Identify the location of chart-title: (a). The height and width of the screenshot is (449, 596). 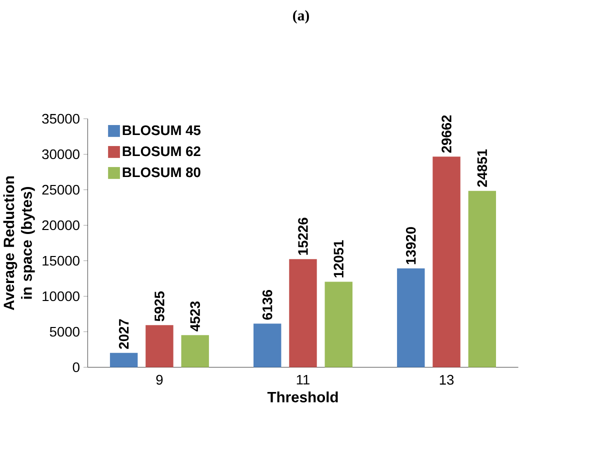
(301, 17).